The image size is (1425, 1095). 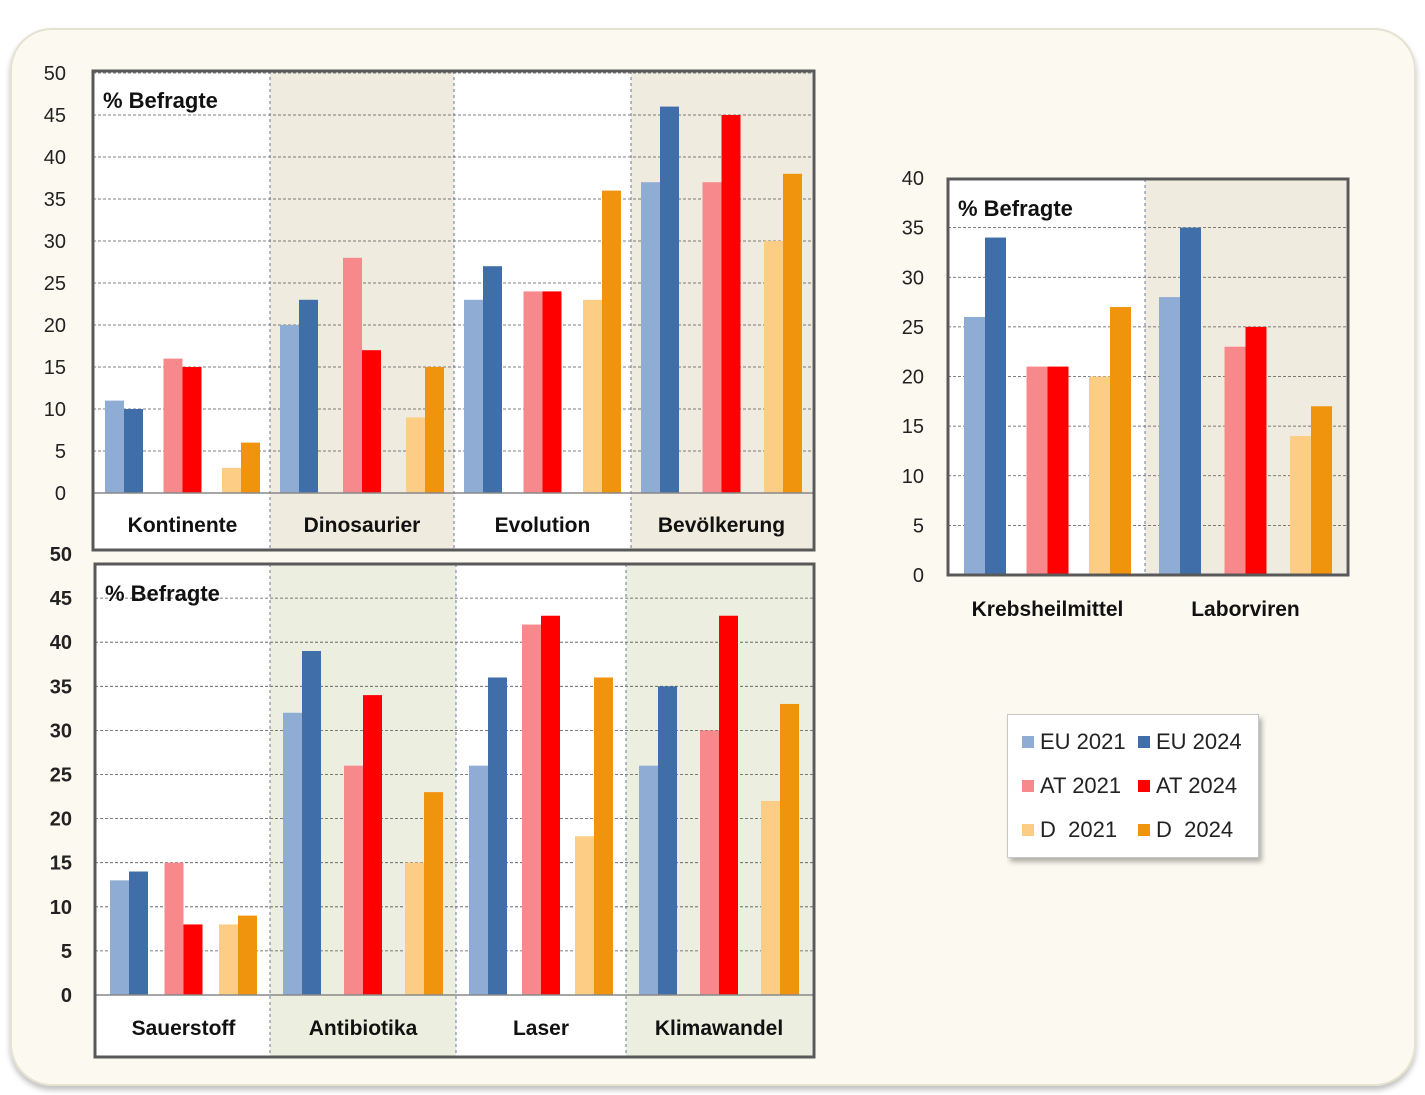 I want to click on x-tick-label: Krebsheilmittel, so click(x=1048, y=609).